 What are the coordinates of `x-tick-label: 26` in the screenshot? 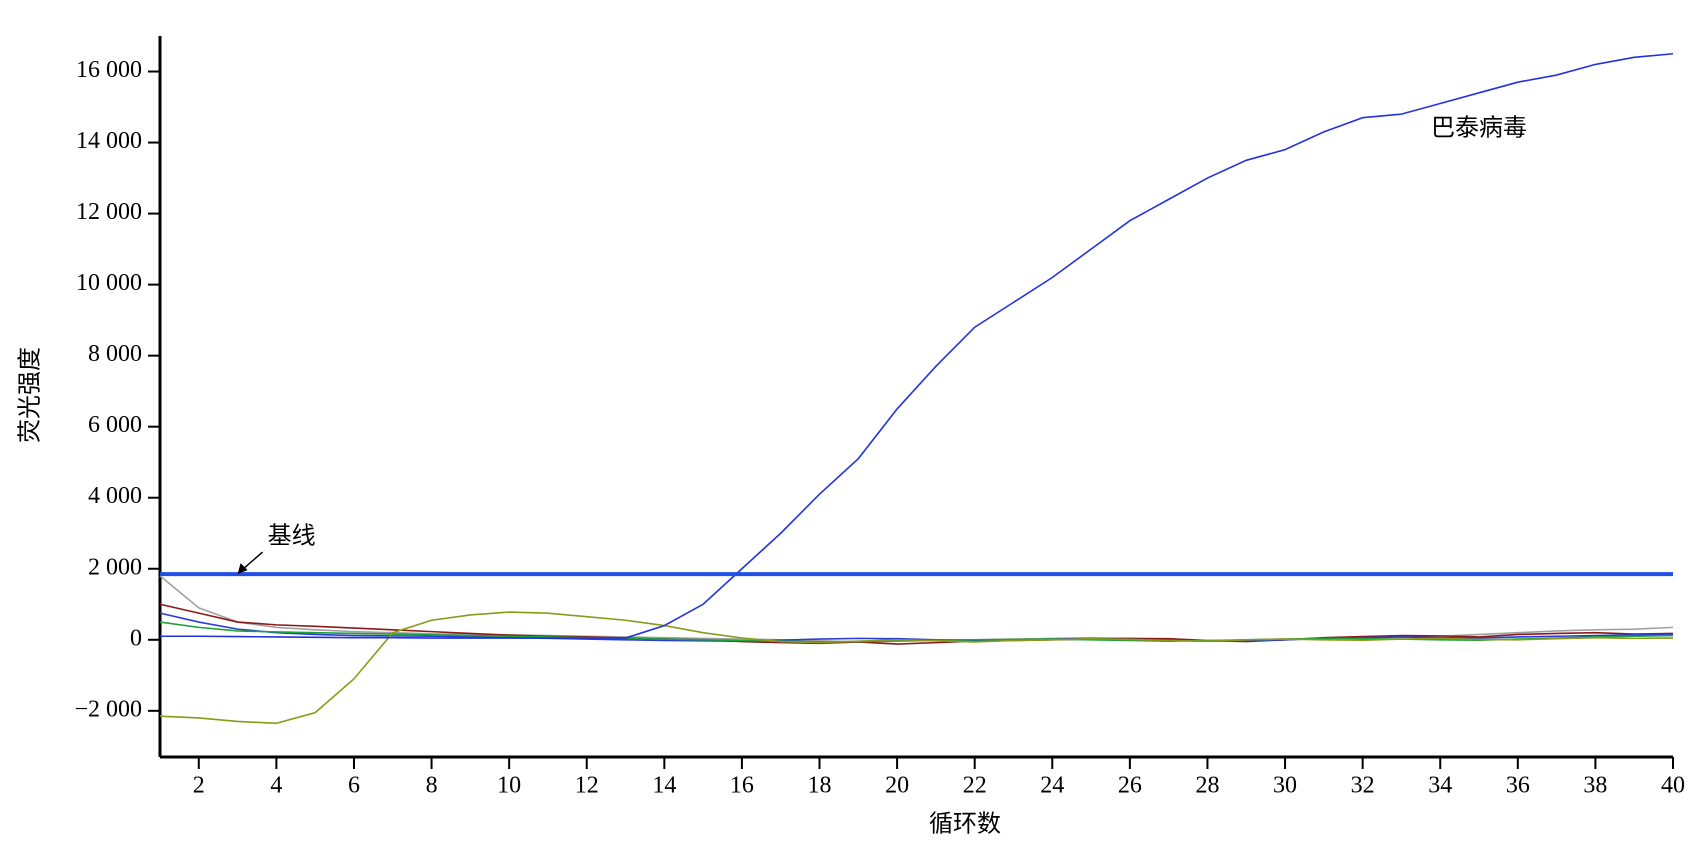 It's located at (1130, 786).